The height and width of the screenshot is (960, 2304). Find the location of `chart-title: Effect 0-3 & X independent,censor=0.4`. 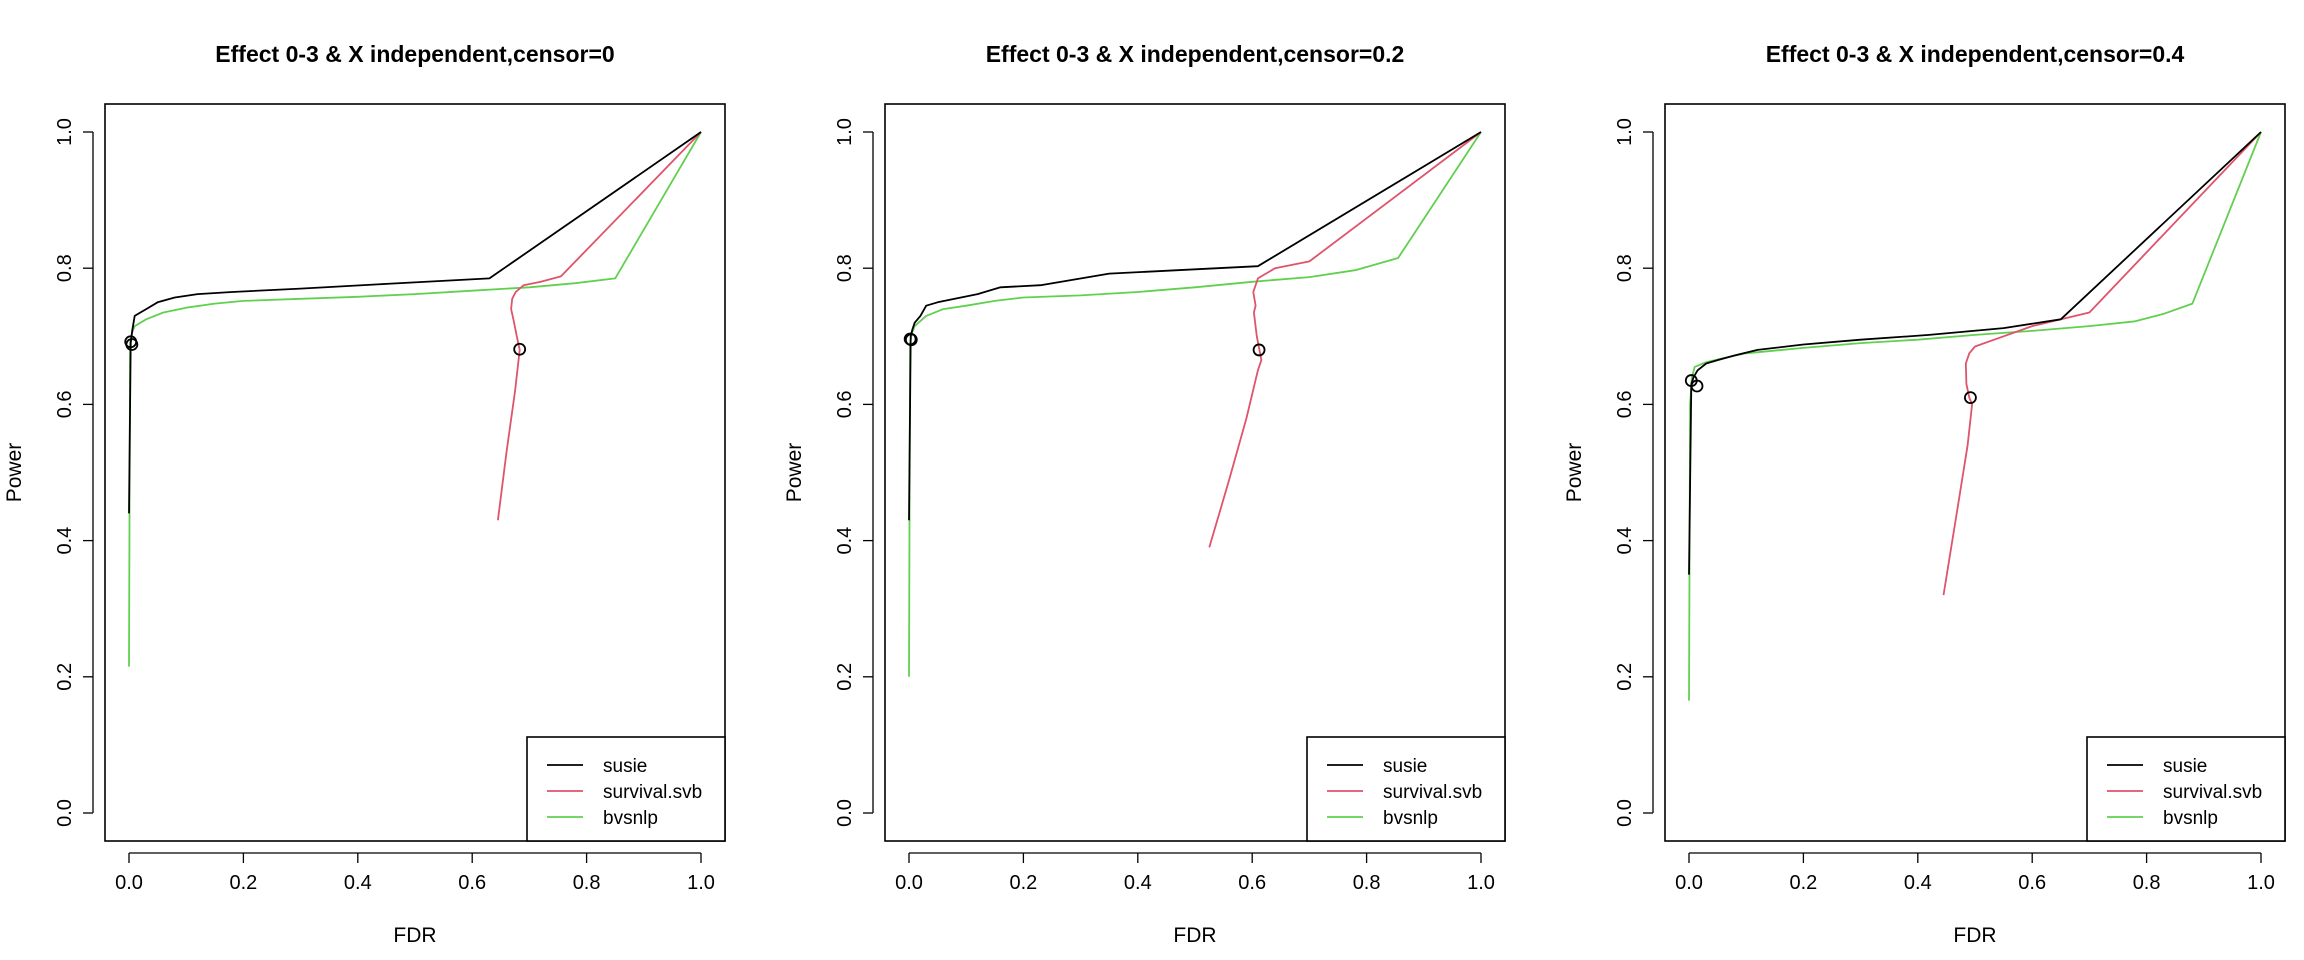

chart-title: Effect 0-3 & X independent,censor=0.4 is located at coordinates (1975, 54).